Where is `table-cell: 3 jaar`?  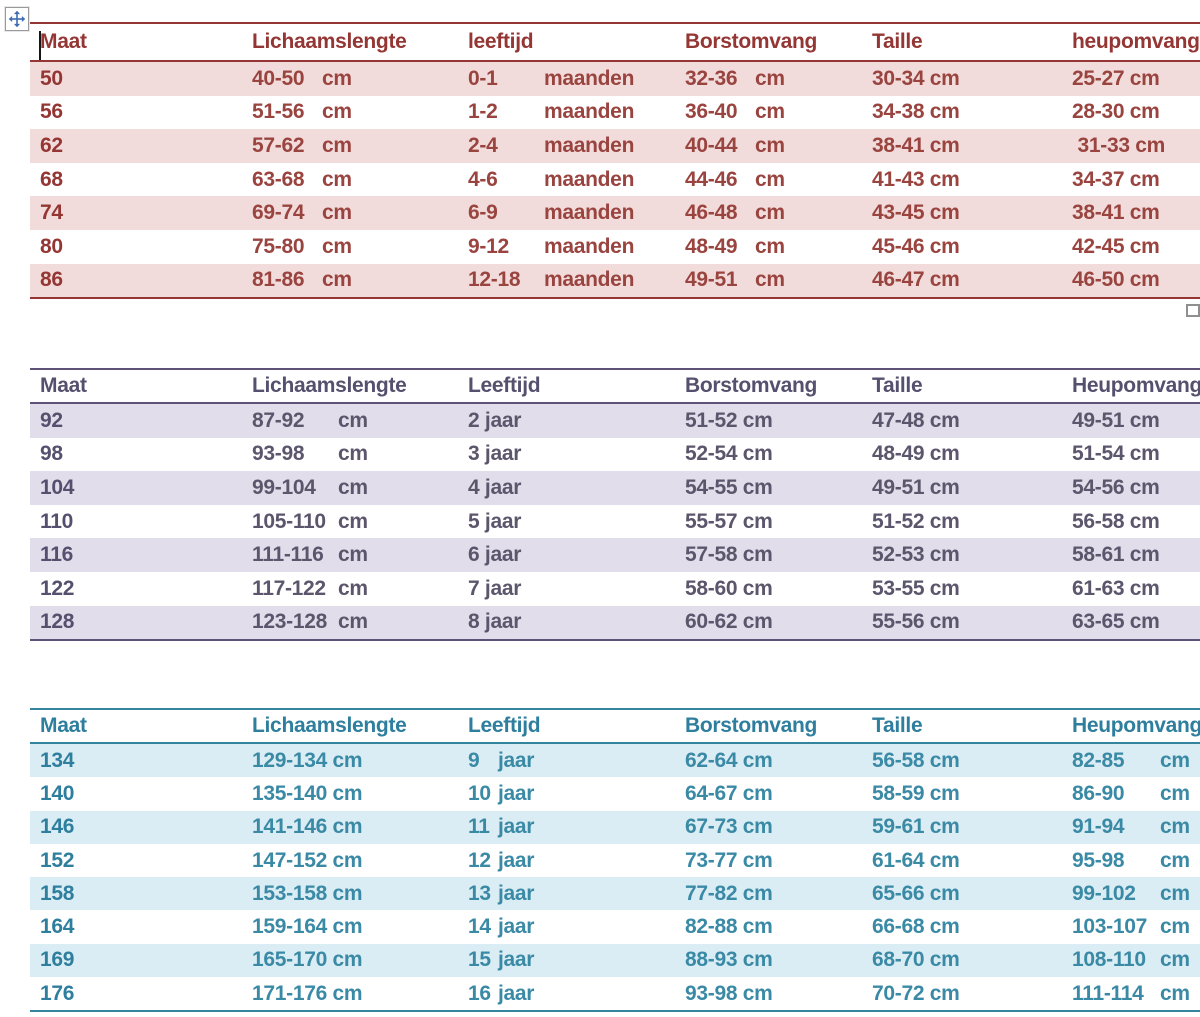 table-cell: 3 jaar is located at coordinates (495, 454).